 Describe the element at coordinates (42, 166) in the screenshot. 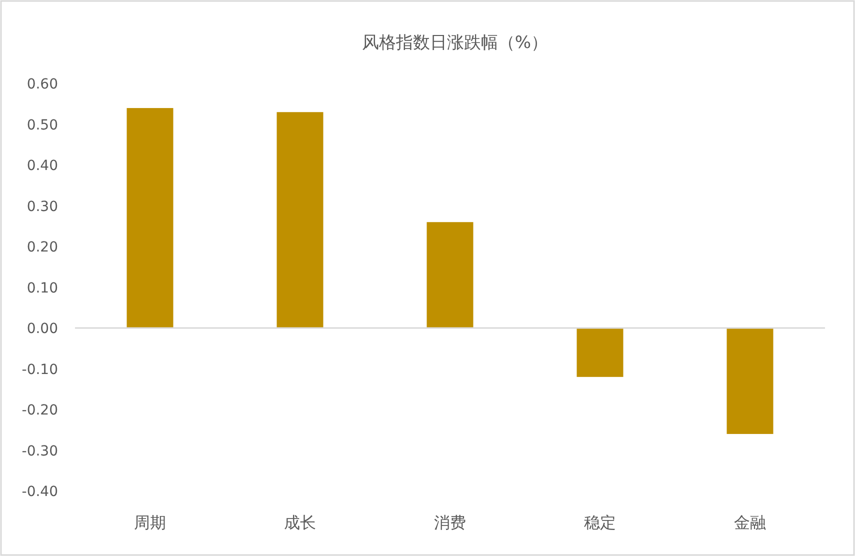

I see `y-tick-label: 0.40` at that location.